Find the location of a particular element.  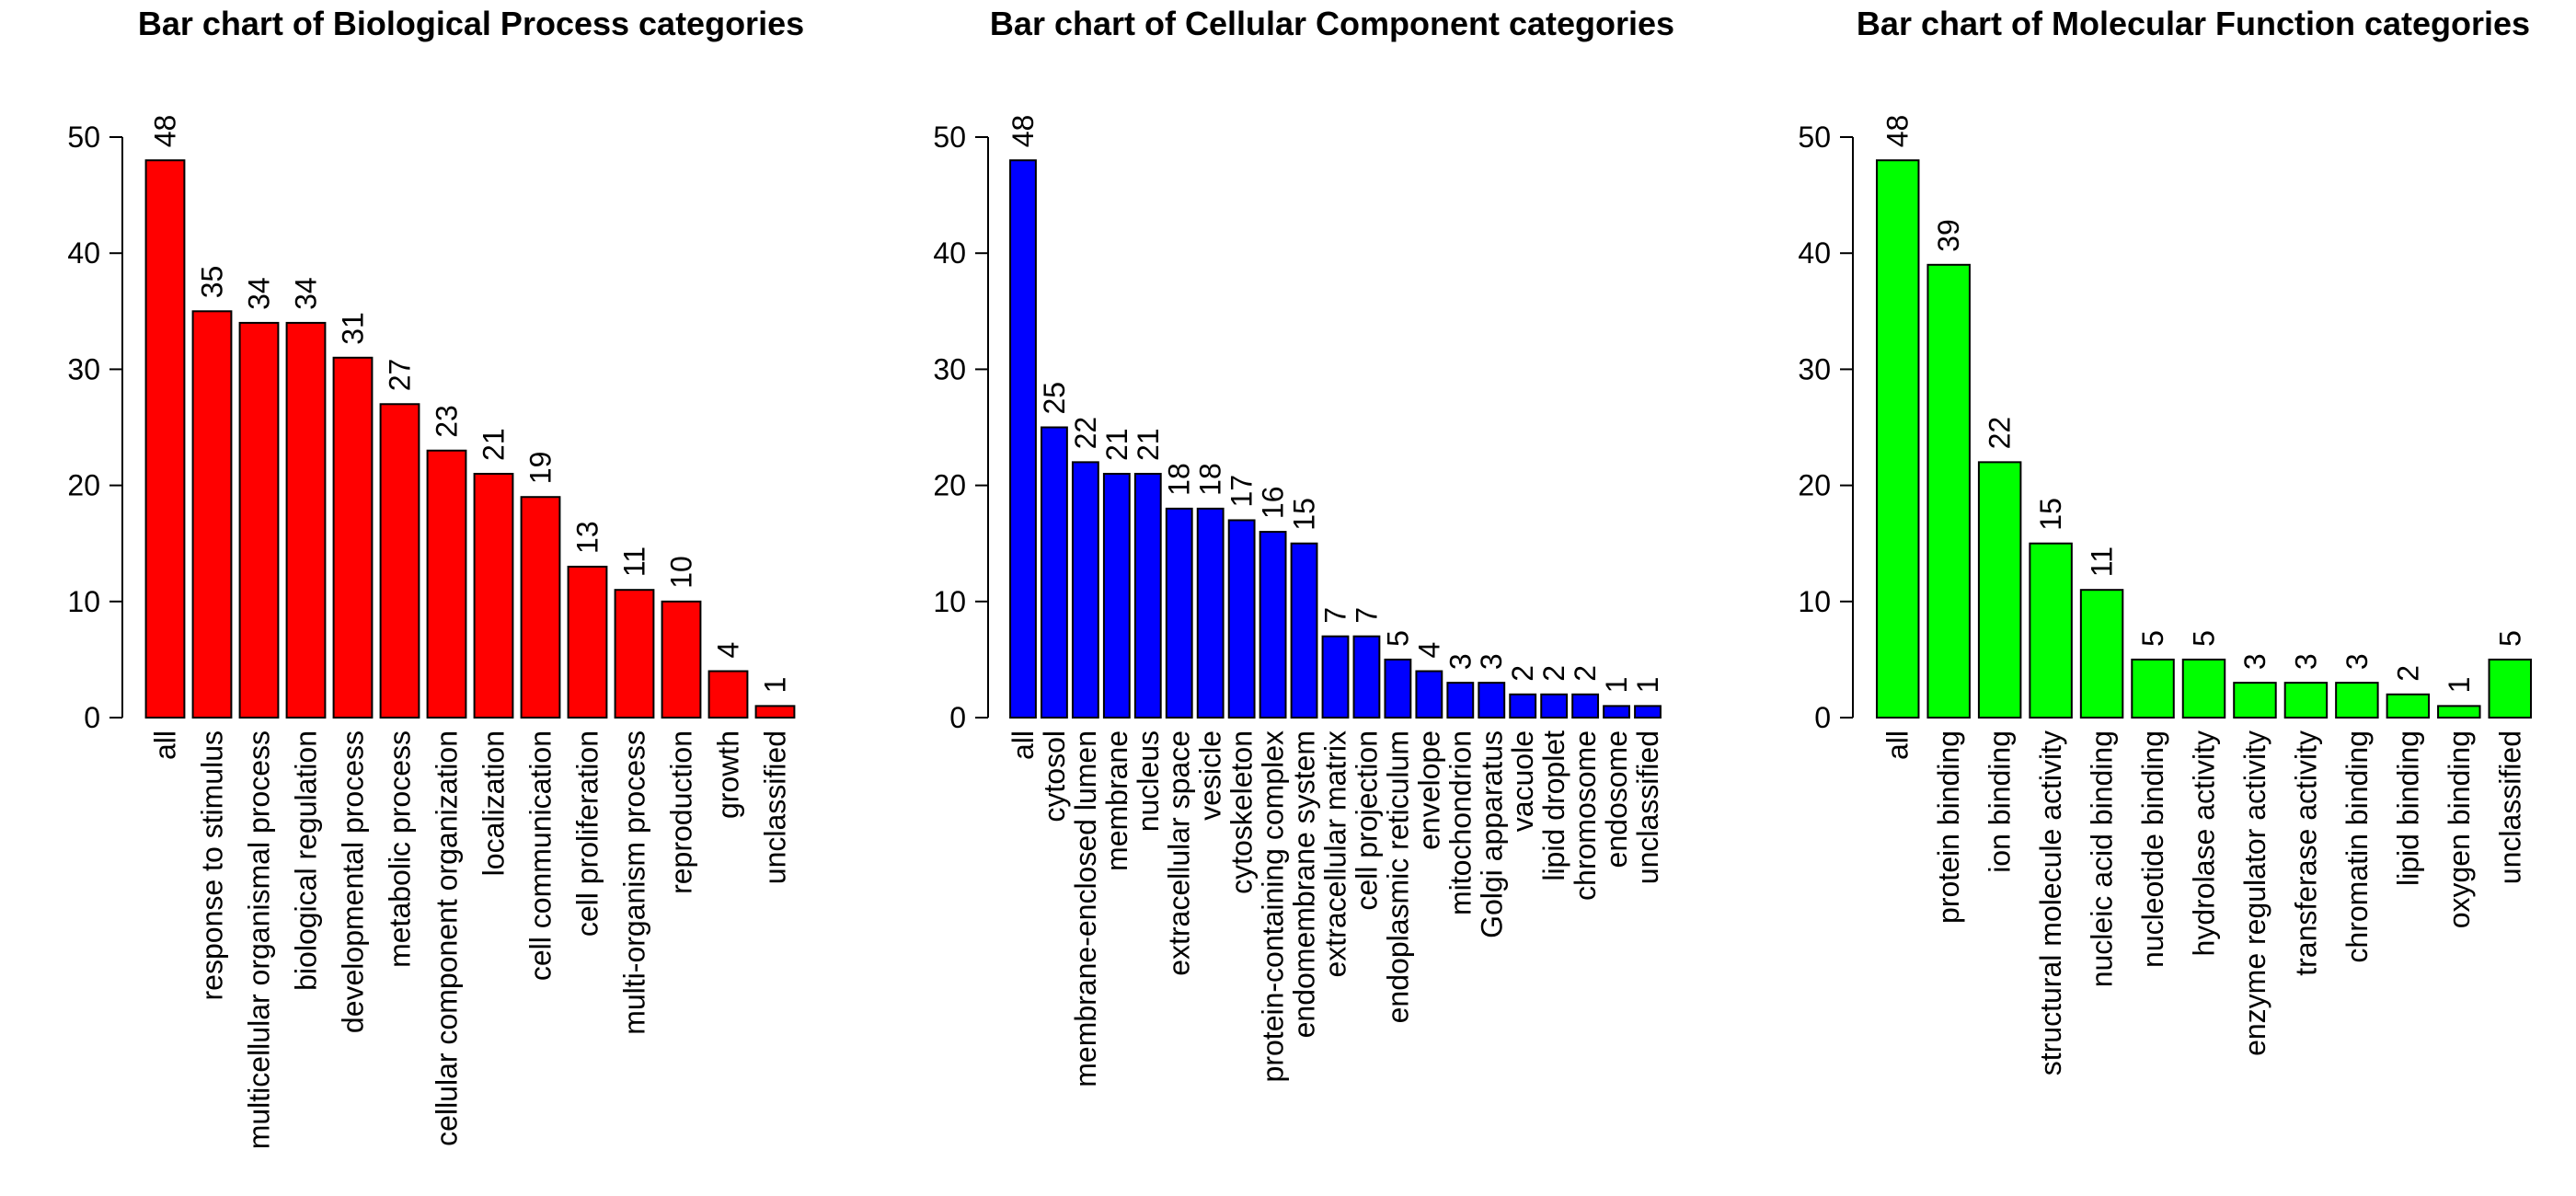

category-label: transferase activity is located at coordinates (2305, 853).